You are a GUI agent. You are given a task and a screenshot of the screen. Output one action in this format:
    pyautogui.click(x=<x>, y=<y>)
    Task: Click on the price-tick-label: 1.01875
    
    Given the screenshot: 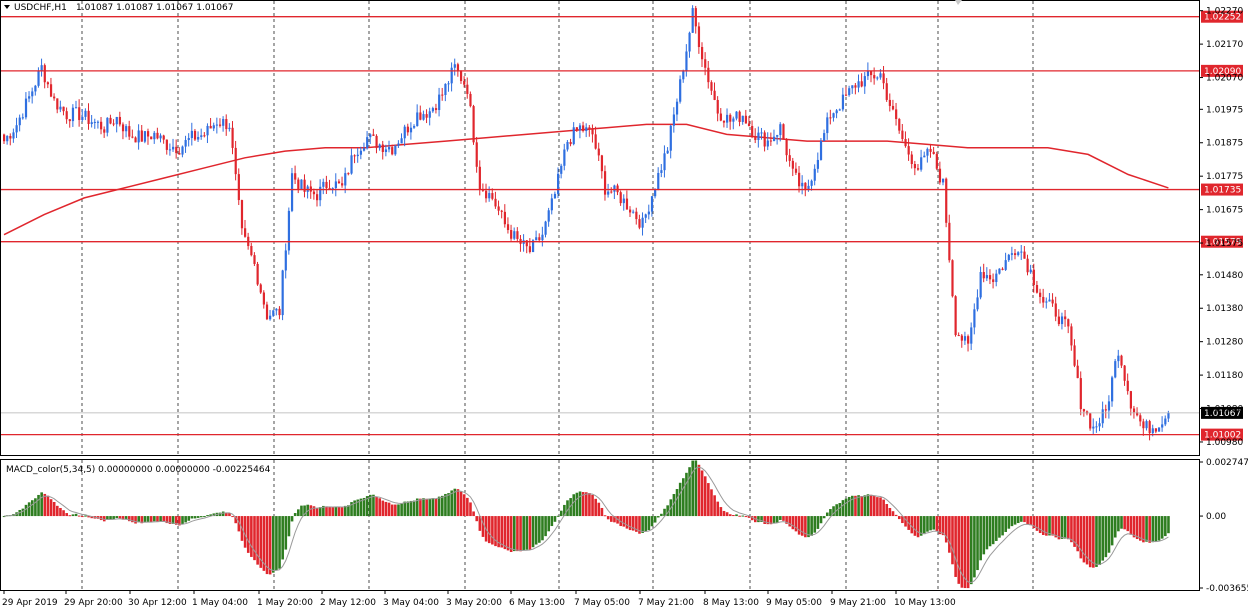 What is the action you would take?
    pyautogui.click(x=1224, y=144)
    